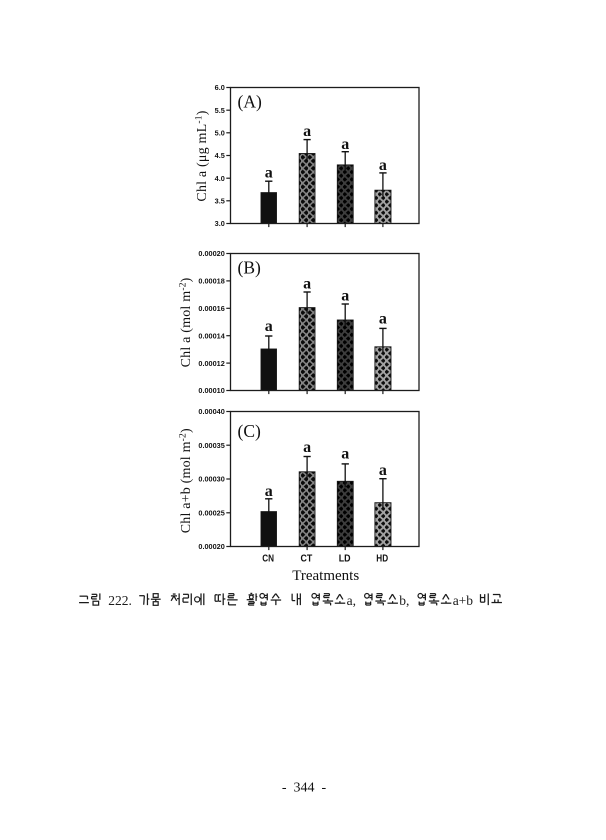 The width and height of the screenshot is (606, 840). I want to click on svg-text: LD, so click(345, 558).